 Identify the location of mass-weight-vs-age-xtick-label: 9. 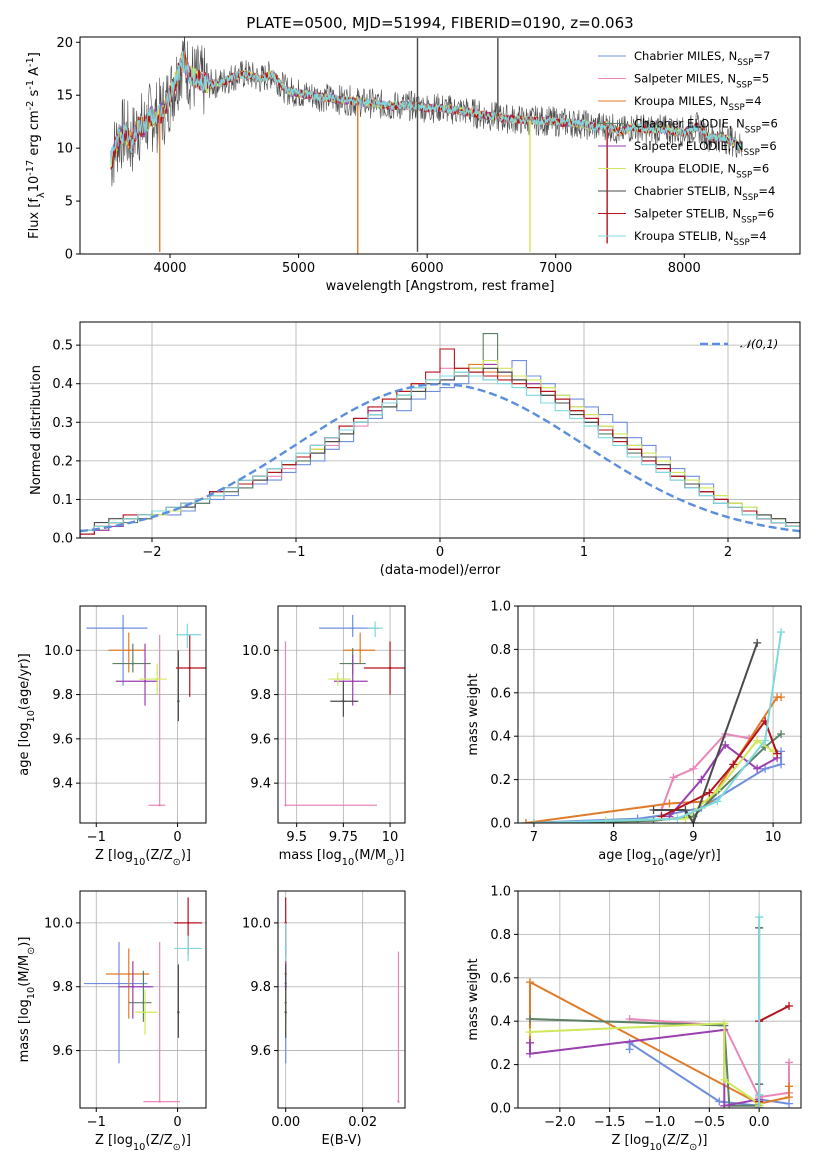
(693, 837).